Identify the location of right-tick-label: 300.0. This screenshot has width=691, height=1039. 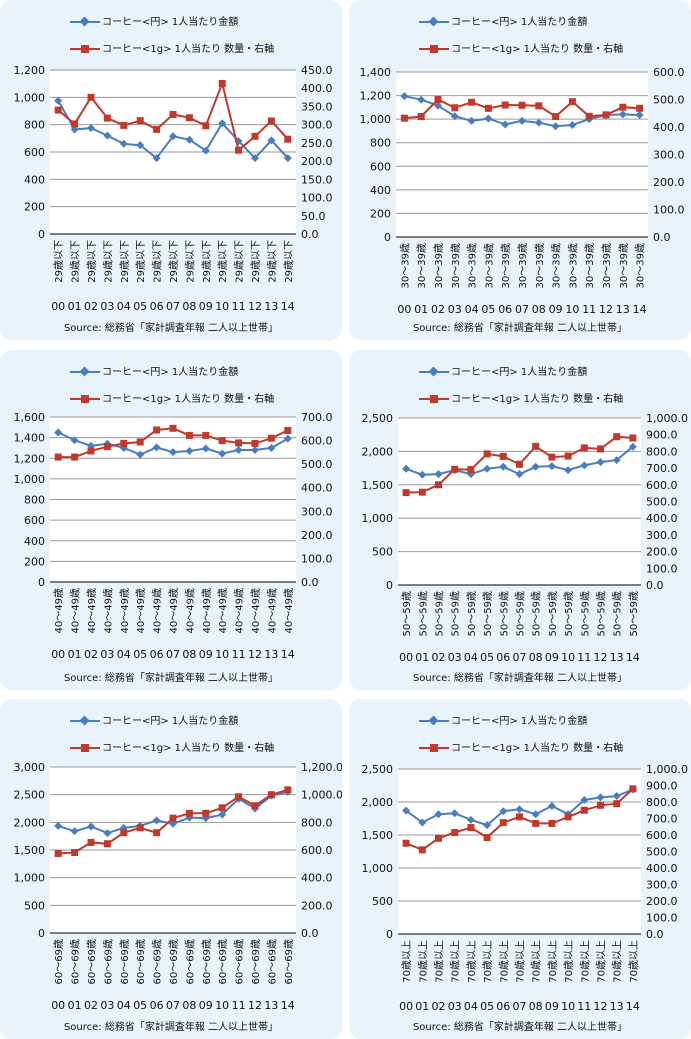
(662, 885).